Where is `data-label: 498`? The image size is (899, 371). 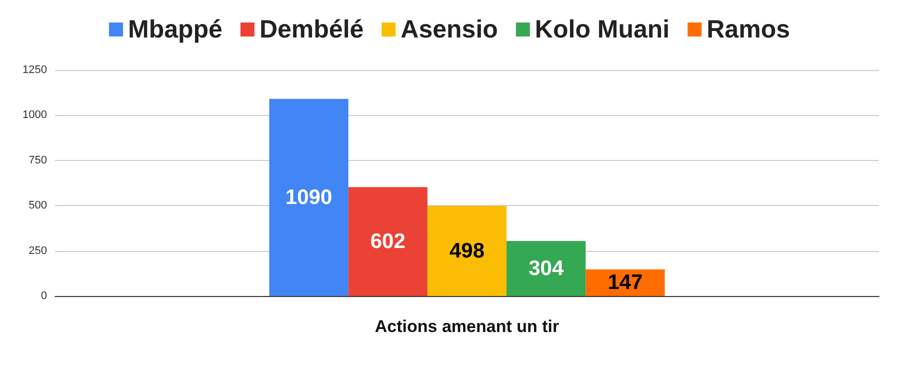
data-label: 498 is located at coordinates (467, 250).